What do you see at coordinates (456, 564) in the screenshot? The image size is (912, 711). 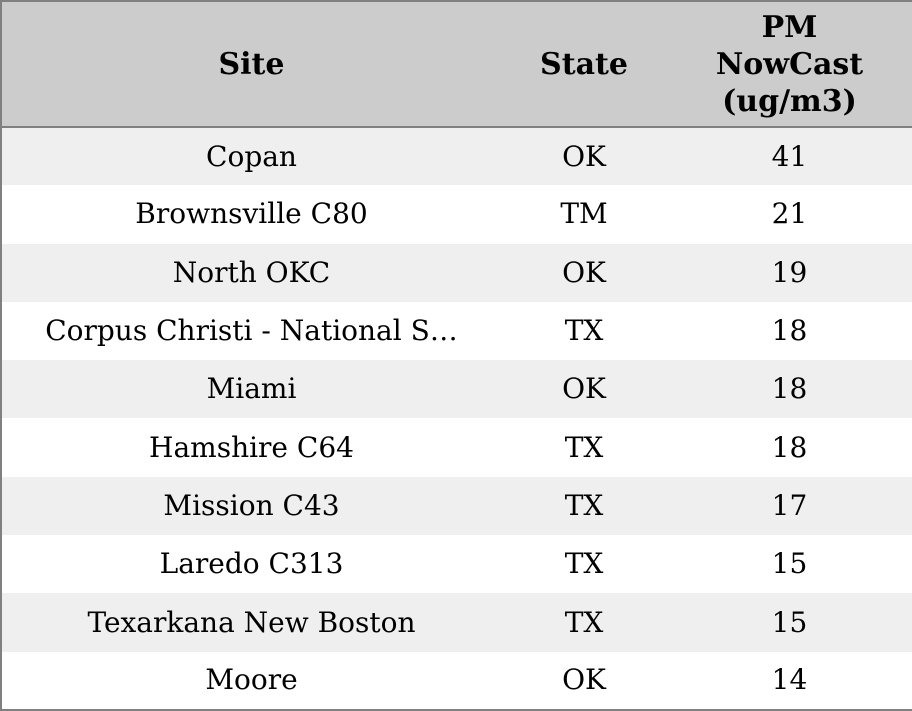 I see `table-row: Laredo C313 TX 15` at bounding box center [456, 564].